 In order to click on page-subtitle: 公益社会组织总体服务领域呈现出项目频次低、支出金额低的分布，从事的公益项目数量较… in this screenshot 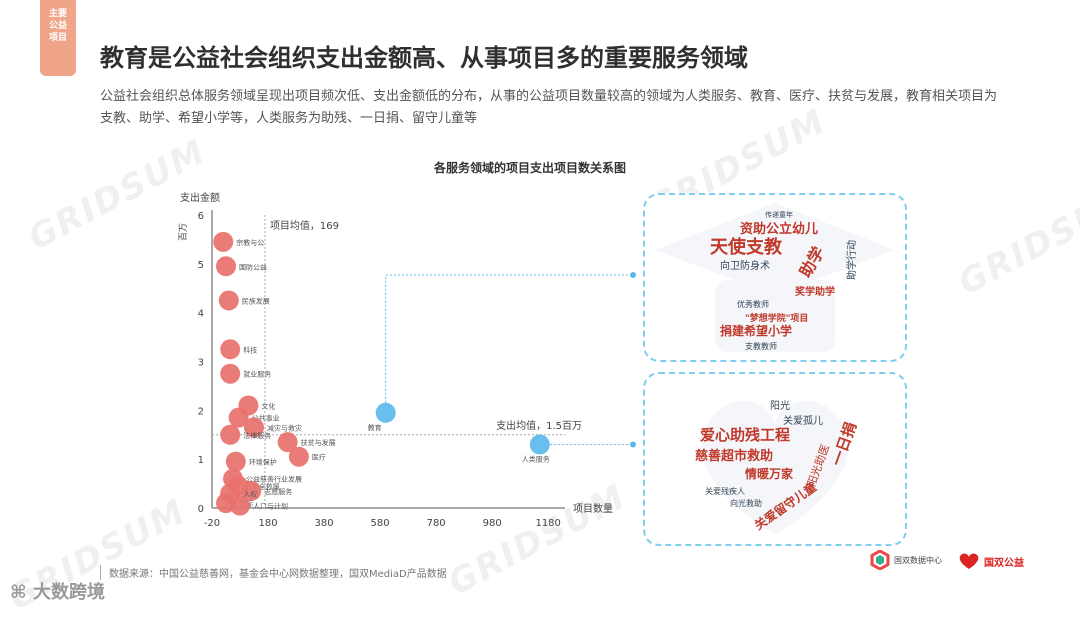, I will do `click(549, 107)`.